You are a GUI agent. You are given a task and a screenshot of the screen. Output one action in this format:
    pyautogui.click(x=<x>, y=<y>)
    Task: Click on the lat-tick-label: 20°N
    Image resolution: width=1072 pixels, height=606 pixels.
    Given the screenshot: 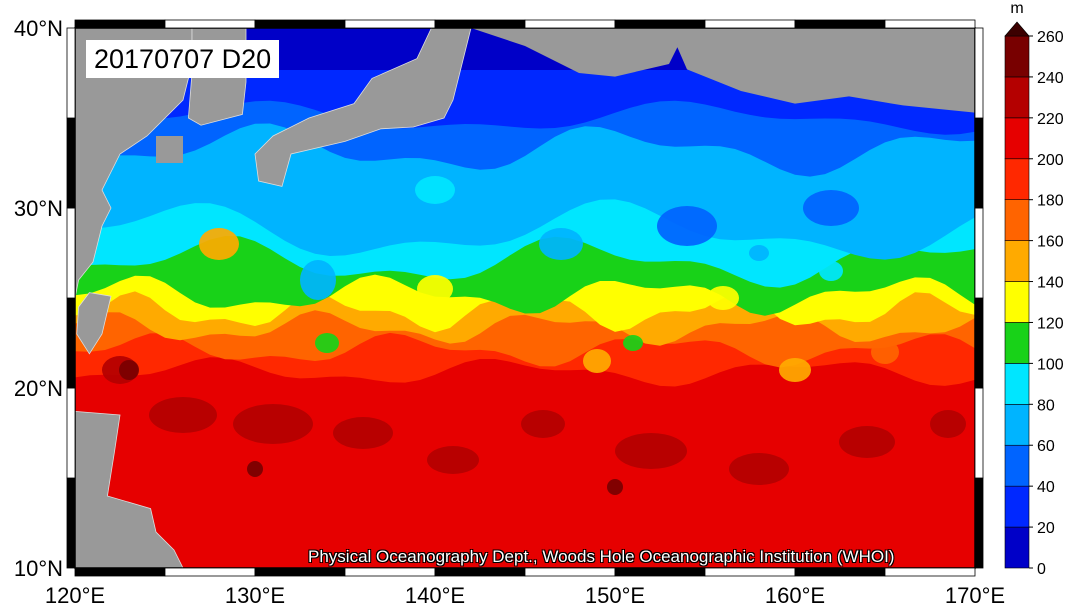 What is the action you would take?
    pyautogui.click(x=38, y=388)
    